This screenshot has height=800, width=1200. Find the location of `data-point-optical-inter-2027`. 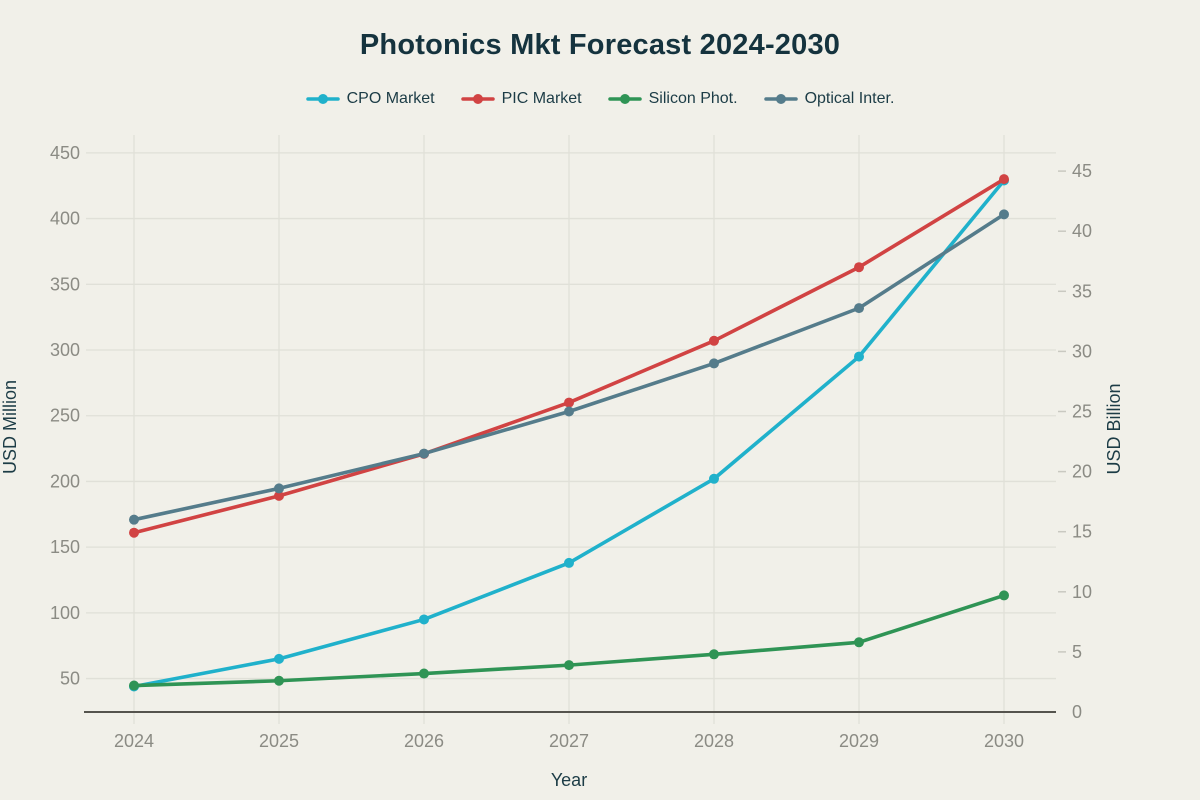

data-point-optical-inter-2027 is located at coordinates (569, 411).